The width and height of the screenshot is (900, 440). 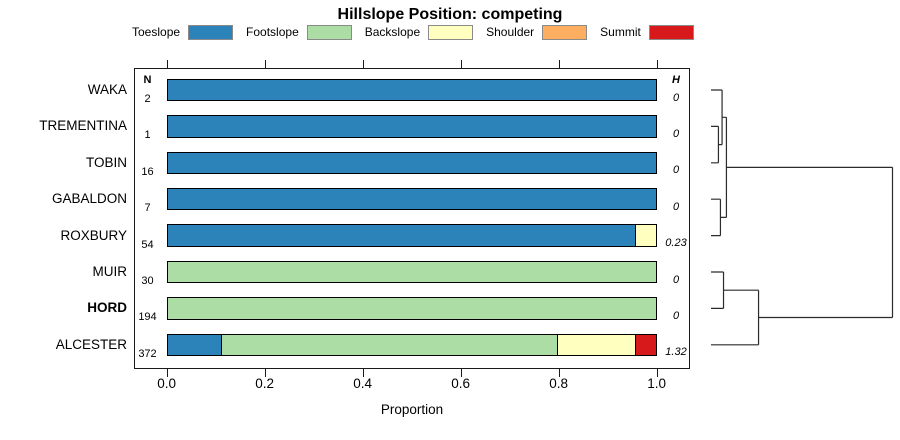 What do you see at coordinates (147, 353) in the screenshot?
I see `n-value: 372` at bounding box center [147, 353].